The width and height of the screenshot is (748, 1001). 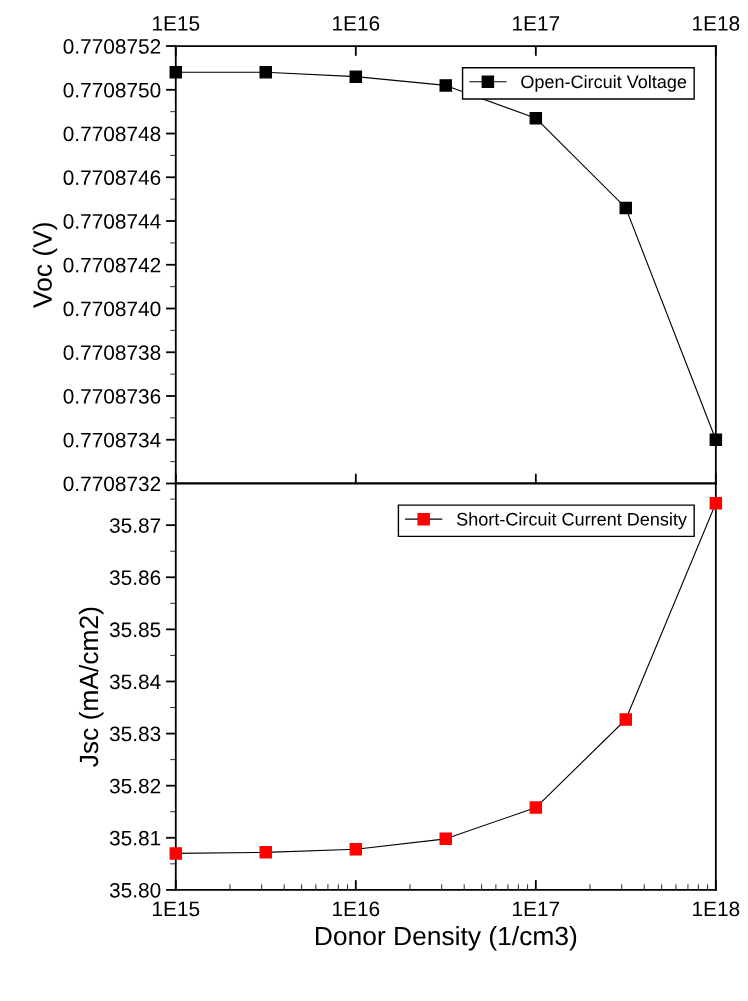 What do you see at coordinates (135, 578) in the screenshot?
I see `y-tick-label: 35.86` at bounding box center [135, 578].